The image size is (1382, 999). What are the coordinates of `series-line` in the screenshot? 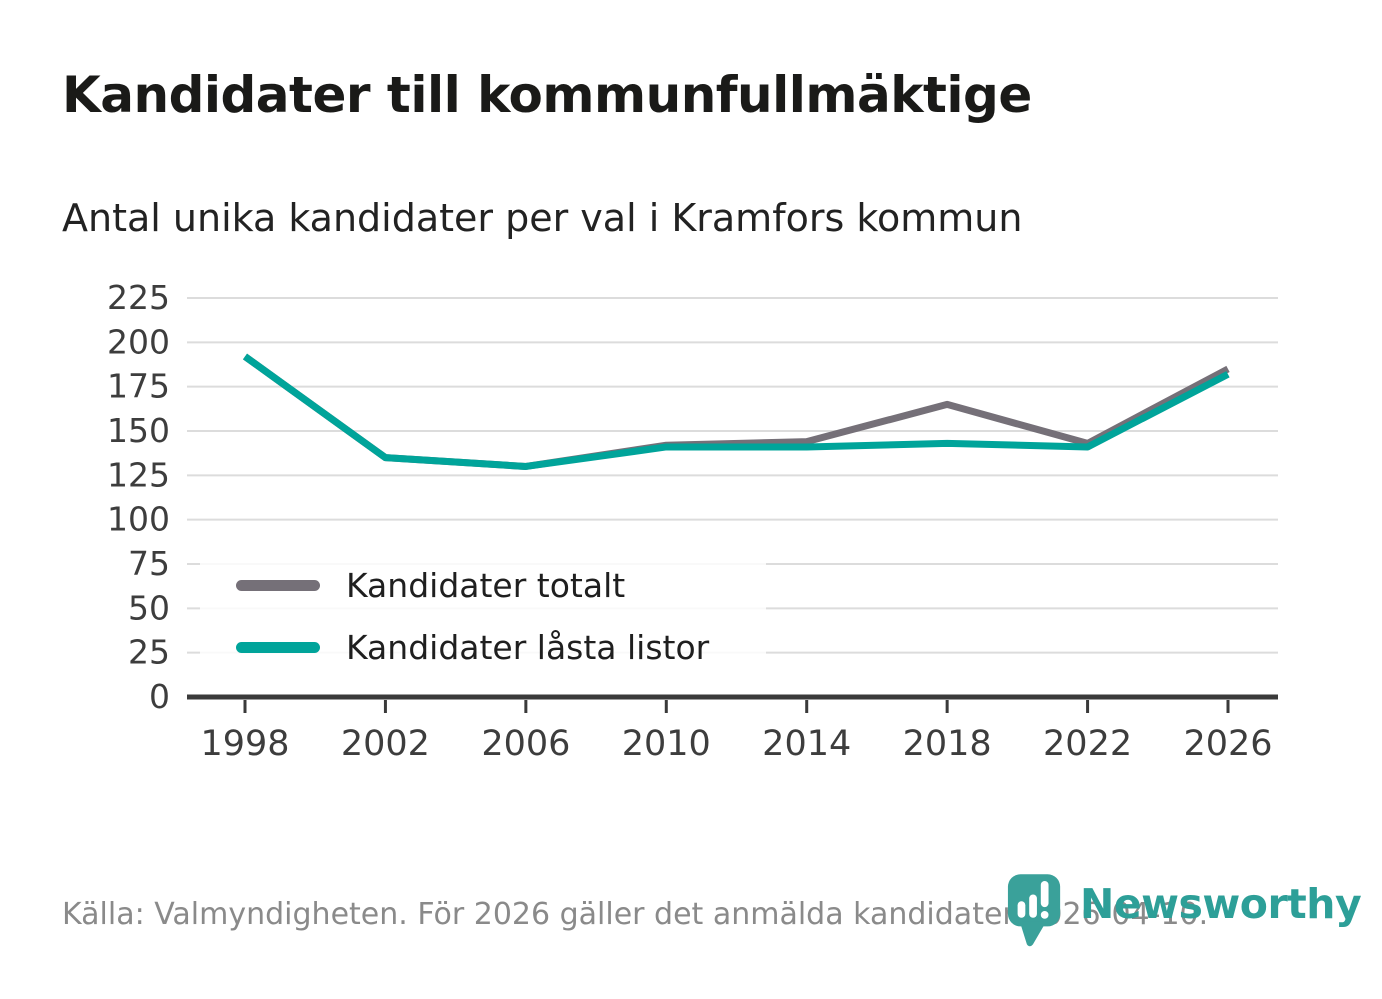 It's located at (736, 411).